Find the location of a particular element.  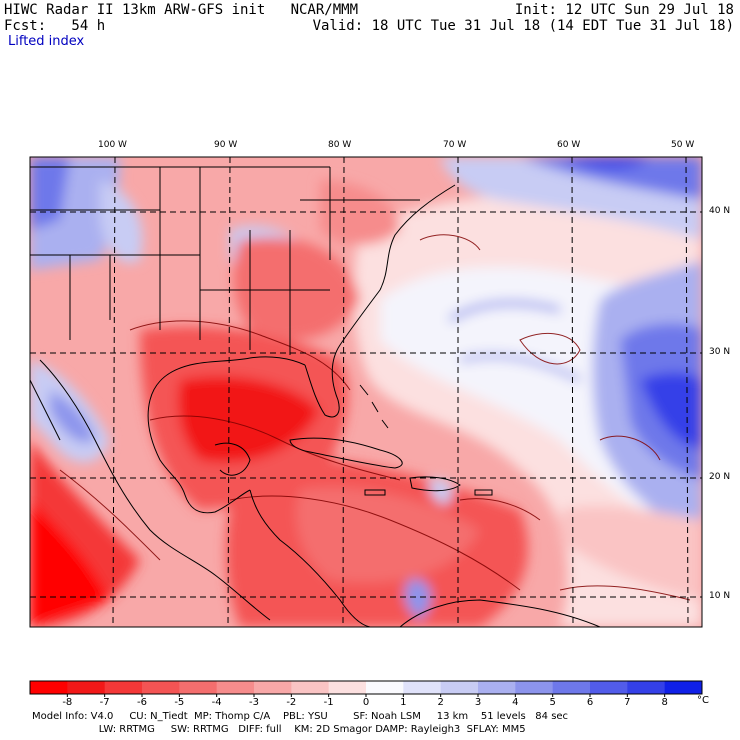

colorbar-tick-label: 0 is located at coordinates (366, 702).